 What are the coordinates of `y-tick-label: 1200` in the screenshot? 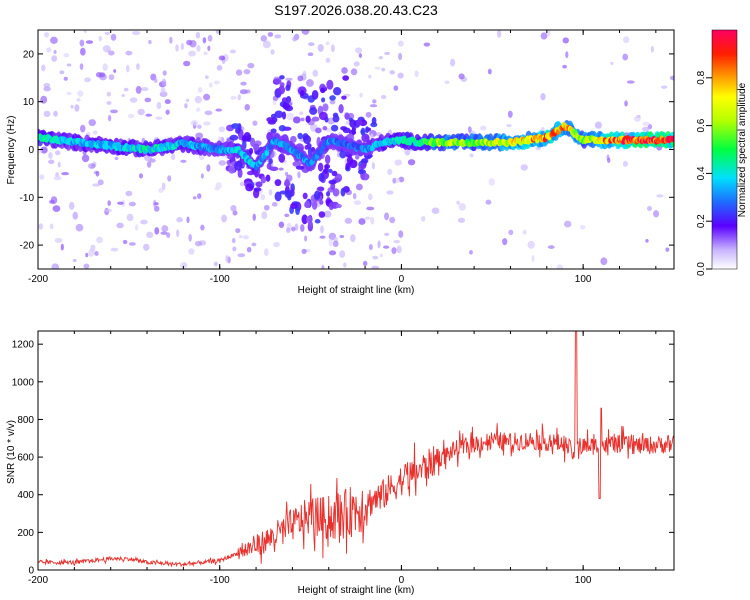 It's located at (23, 345).